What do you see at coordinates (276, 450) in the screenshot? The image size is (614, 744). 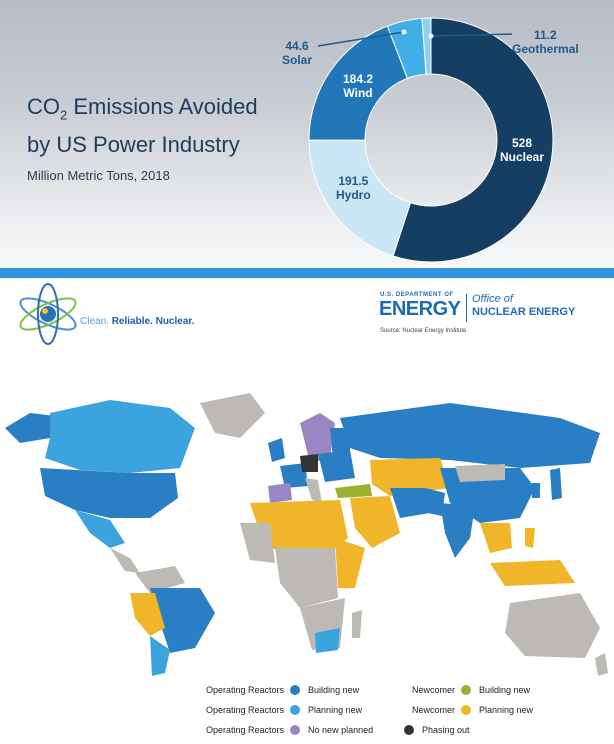 I see `map-uk` at bounding box center [276, 450].